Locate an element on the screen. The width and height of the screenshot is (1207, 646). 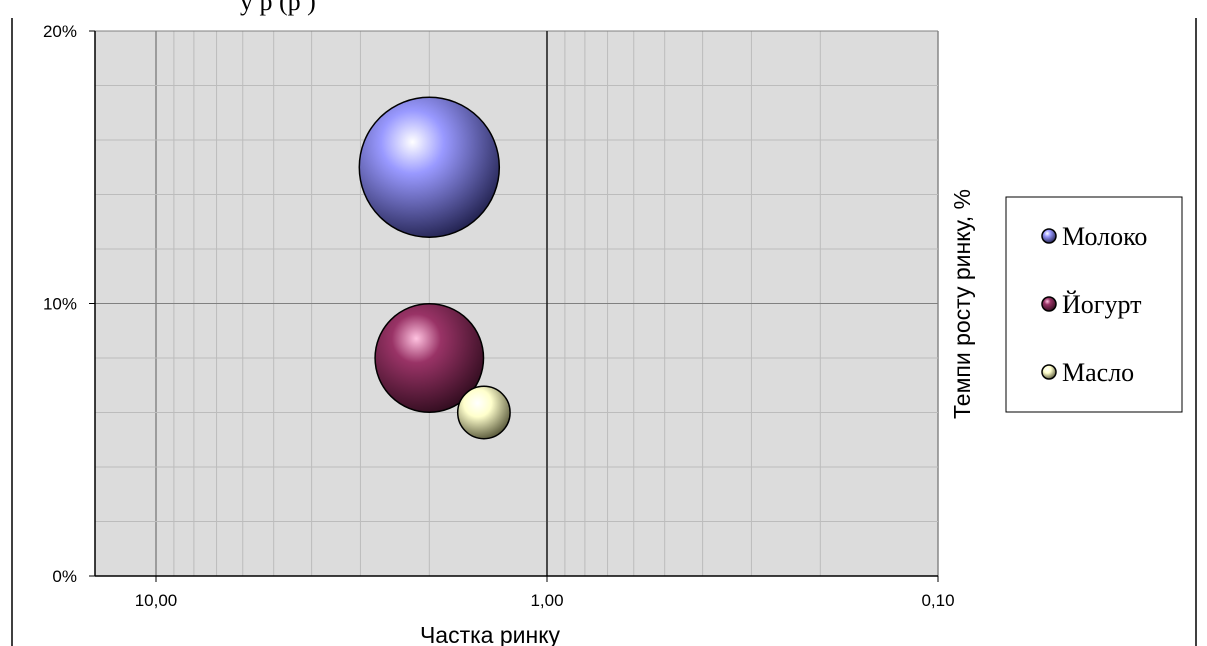
legend-label: Йогурт is located at coordinates (1101, 304).